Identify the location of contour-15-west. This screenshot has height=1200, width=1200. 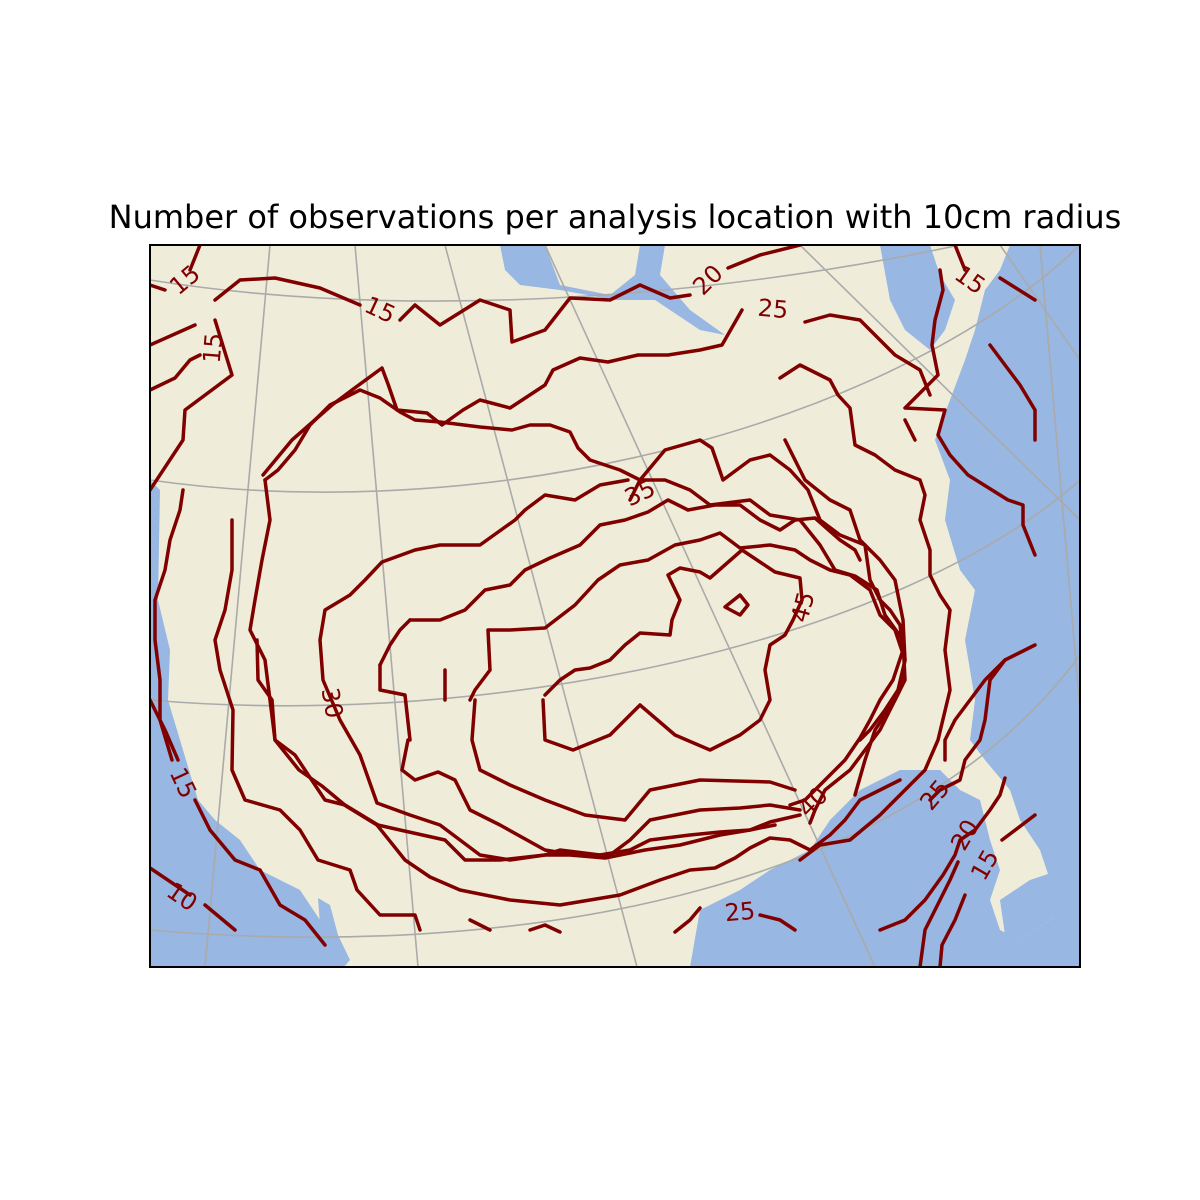
(238, 632).